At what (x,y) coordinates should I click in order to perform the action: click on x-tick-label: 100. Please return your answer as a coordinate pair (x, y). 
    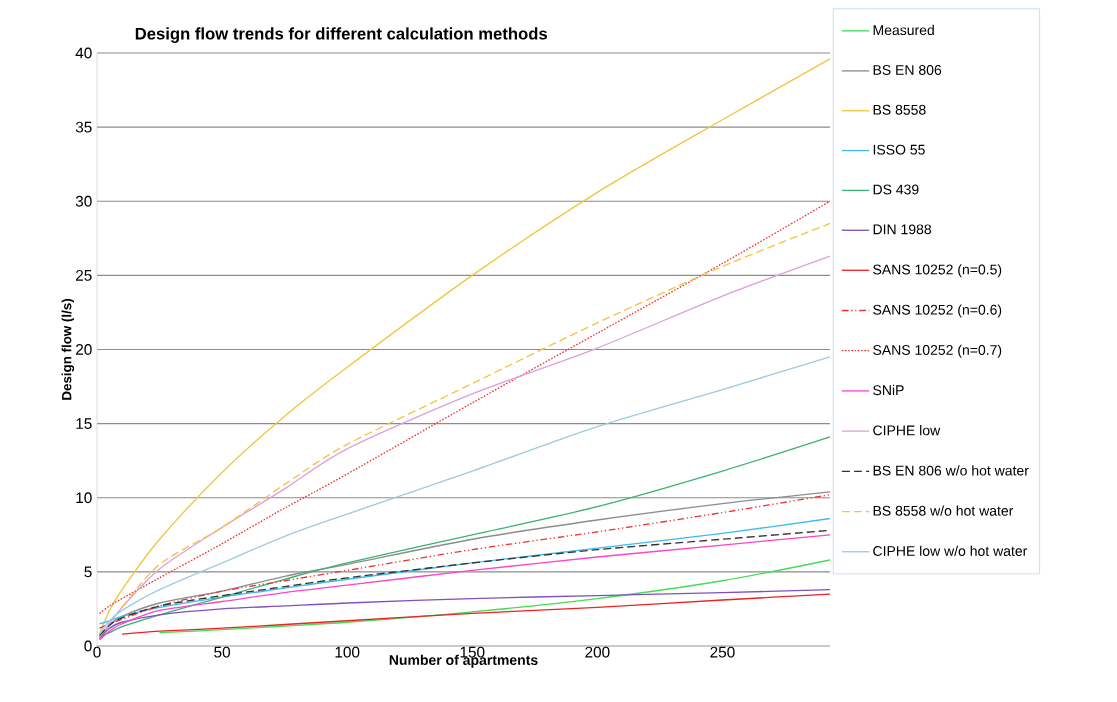
    Looking at the image, I should click on (347, 652).